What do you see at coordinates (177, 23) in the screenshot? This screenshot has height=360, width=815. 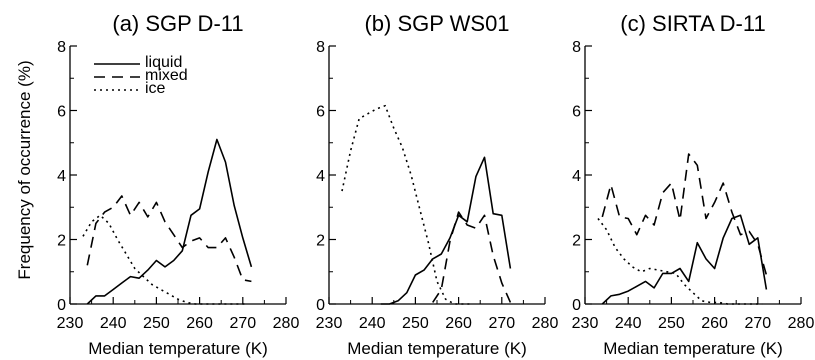 I see `panel-title: (a) SGP D-11` at bounding box center [177, 23].